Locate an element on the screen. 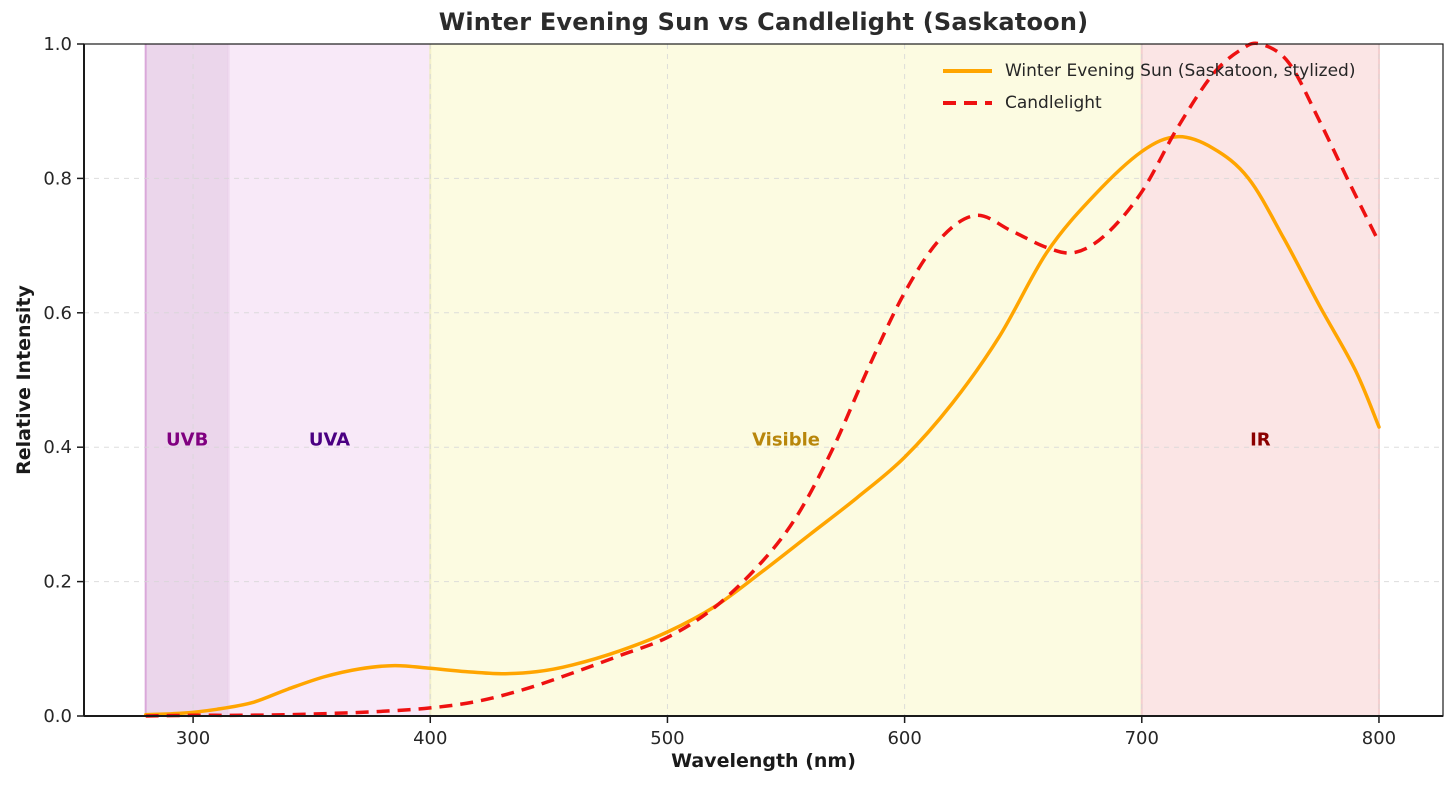 The width and height of the screenshot is (1456, 788). legend-line-dashed-icon is located at coordinates (967, 103).